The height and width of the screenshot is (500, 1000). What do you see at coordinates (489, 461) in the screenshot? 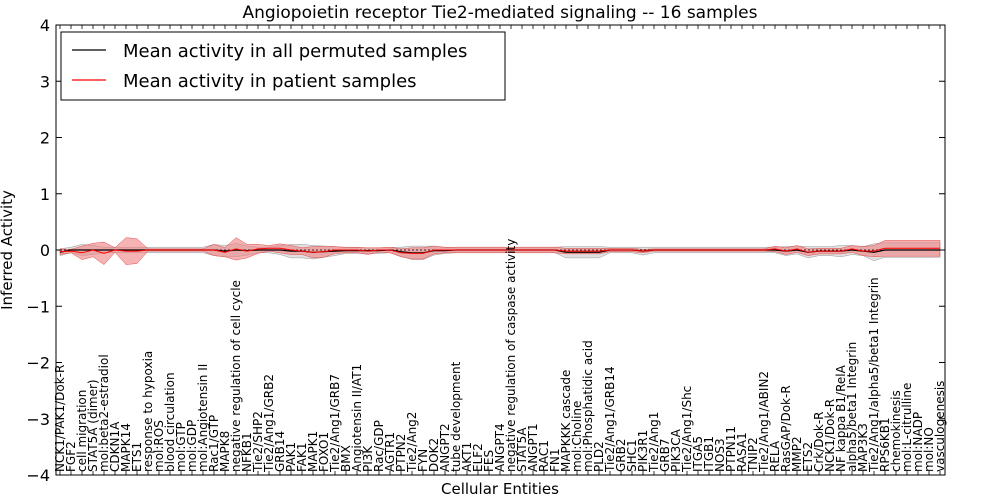
I see `x-tick-label: FES` at bounding box center [489, 461].